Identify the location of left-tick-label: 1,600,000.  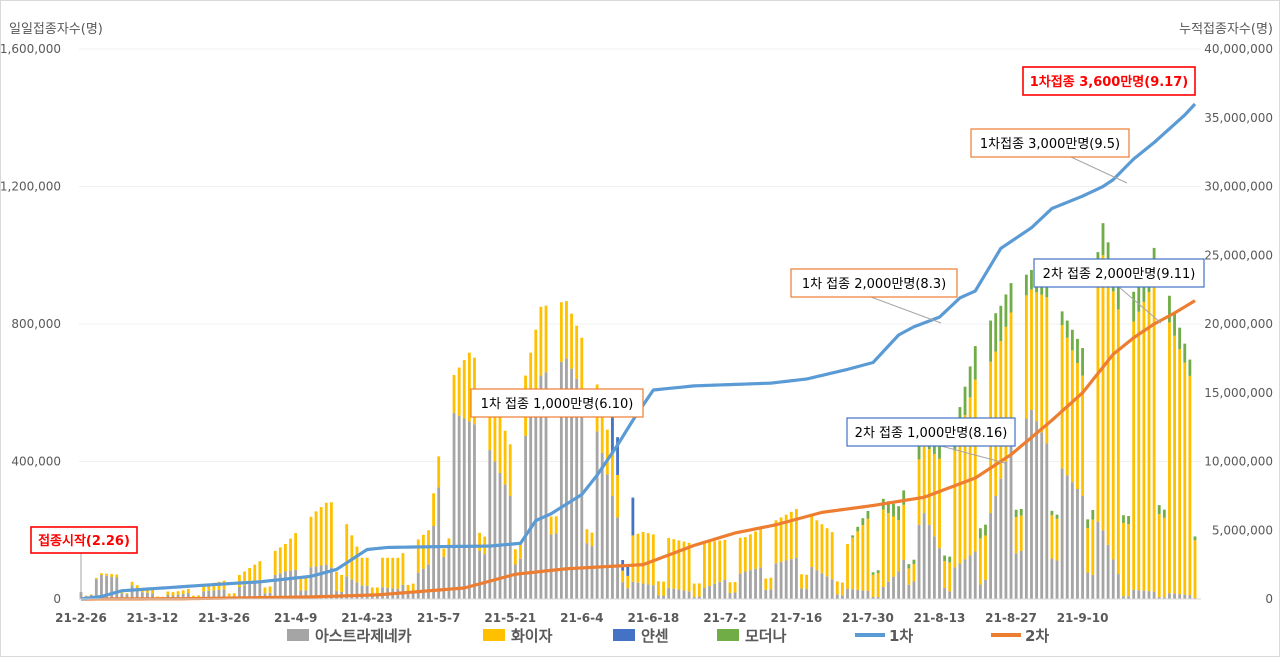
(31, 49).